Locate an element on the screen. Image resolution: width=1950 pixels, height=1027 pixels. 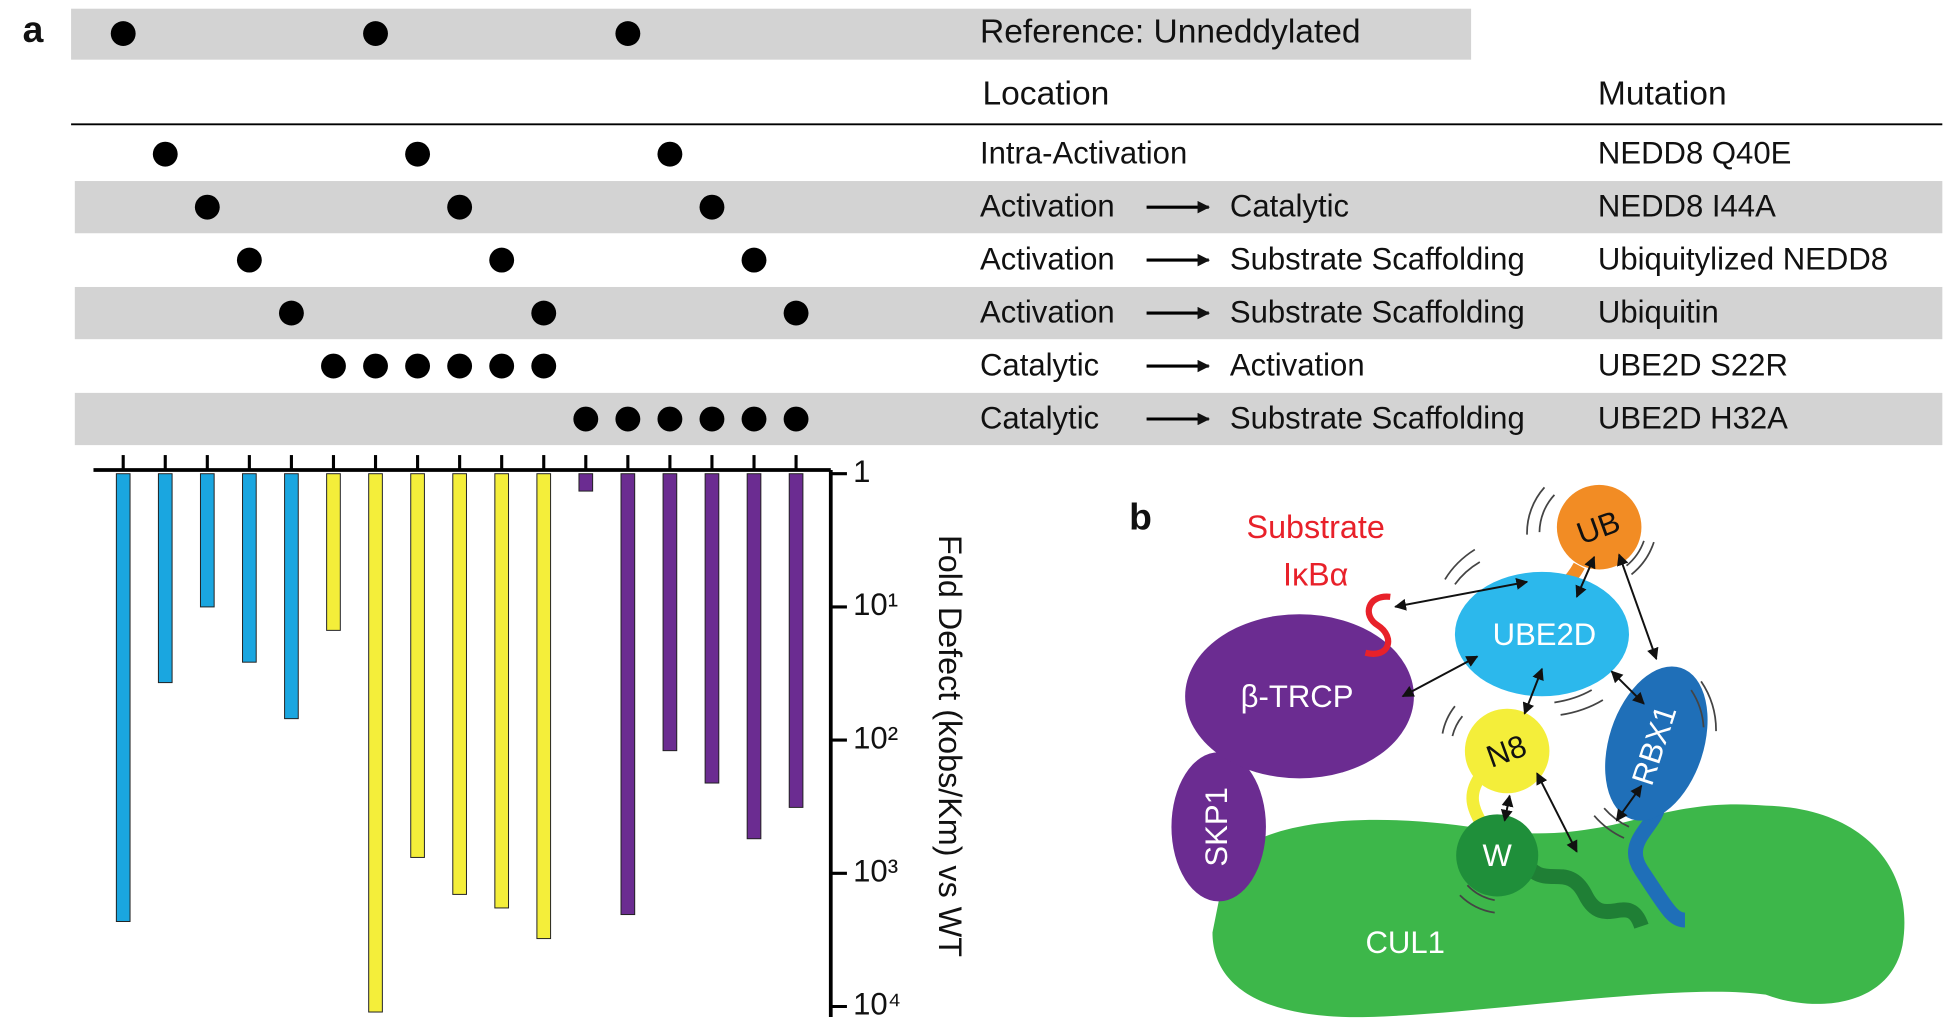
substrate-shape is located at coordinates (1378, 625).